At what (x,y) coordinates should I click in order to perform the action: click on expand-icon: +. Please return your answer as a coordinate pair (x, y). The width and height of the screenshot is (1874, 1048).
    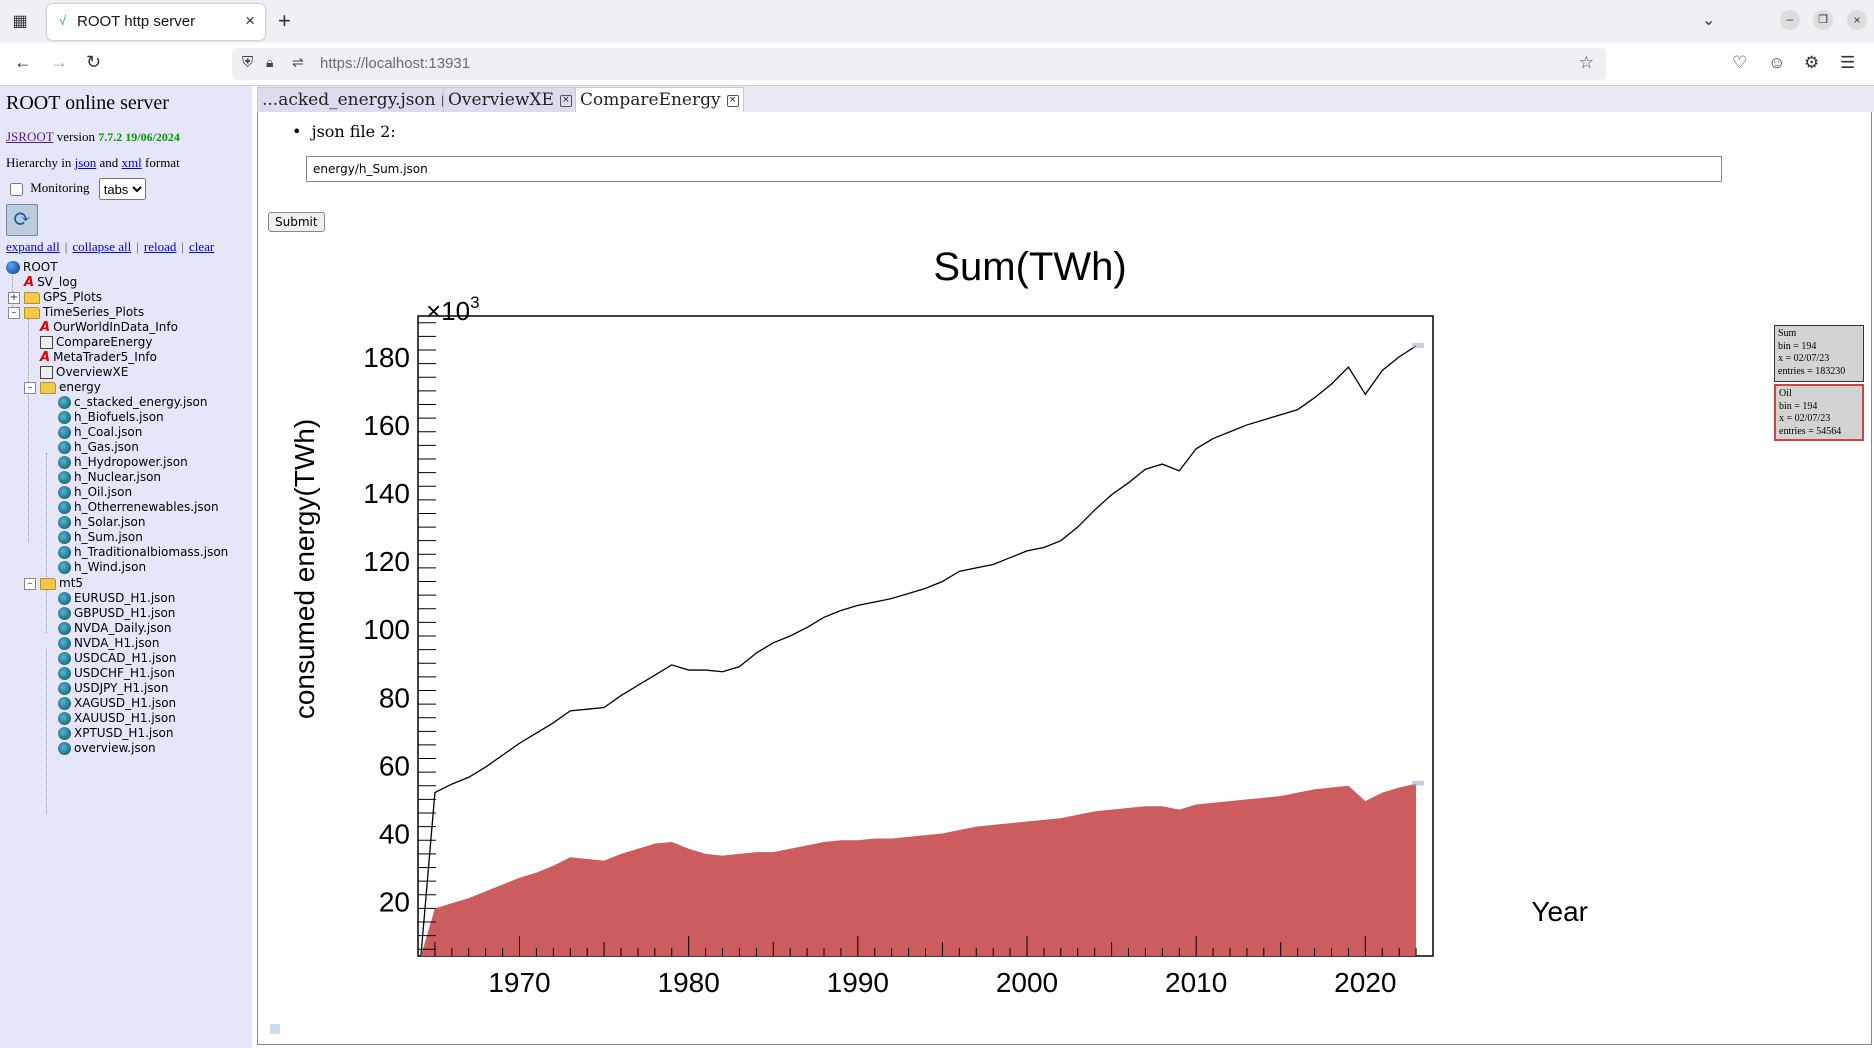
    Looking at the image, I should click on (14, 297).